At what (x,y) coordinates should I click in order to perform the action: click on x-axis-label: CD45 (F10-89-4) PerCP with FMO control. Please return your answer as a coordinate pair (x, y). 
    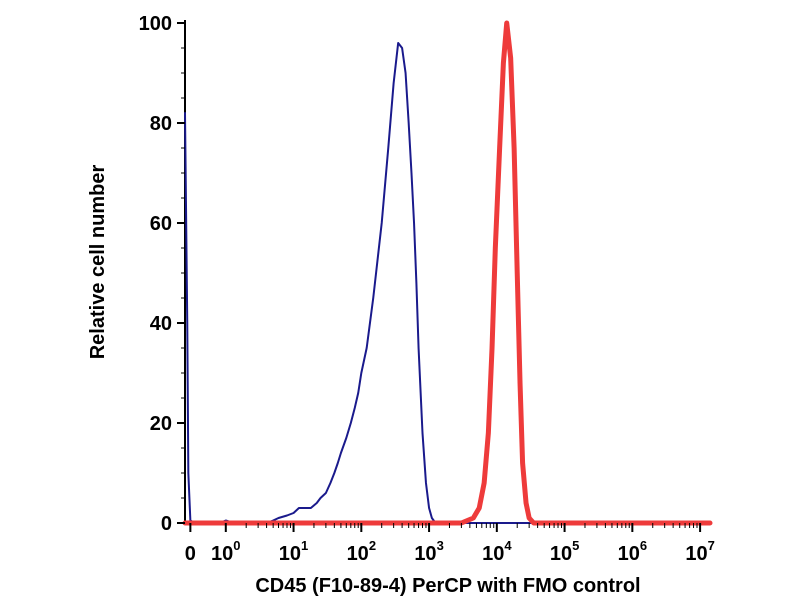
    Looking at the image, I should click on (447, 586).